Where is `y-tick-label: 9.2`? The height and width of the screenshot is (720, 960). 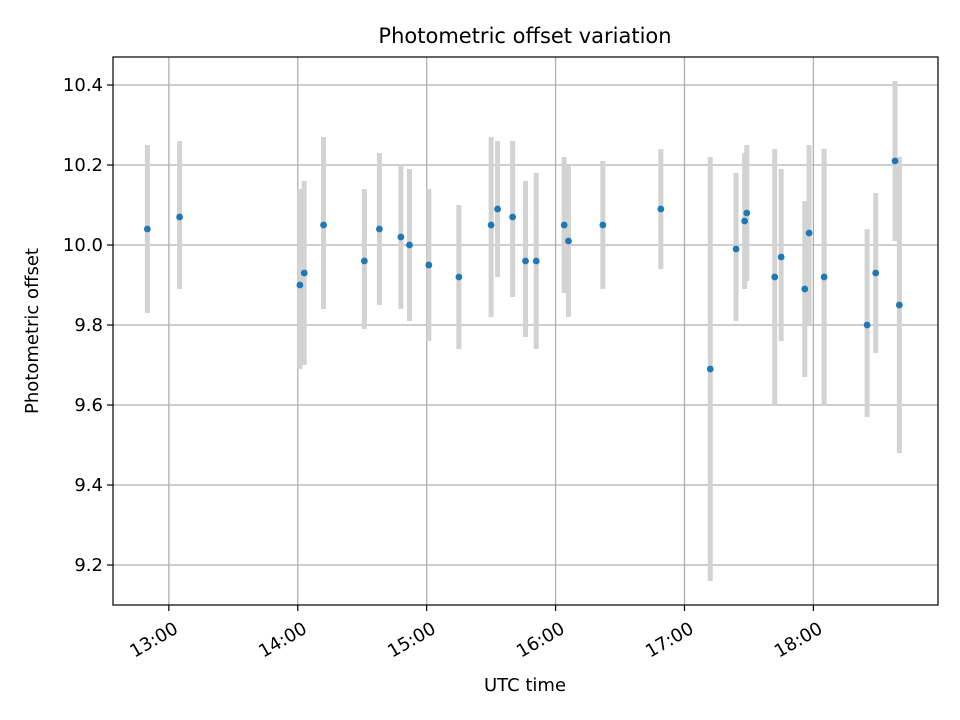 y-tick-label: 9.2 is located at coordinates (88, 565).